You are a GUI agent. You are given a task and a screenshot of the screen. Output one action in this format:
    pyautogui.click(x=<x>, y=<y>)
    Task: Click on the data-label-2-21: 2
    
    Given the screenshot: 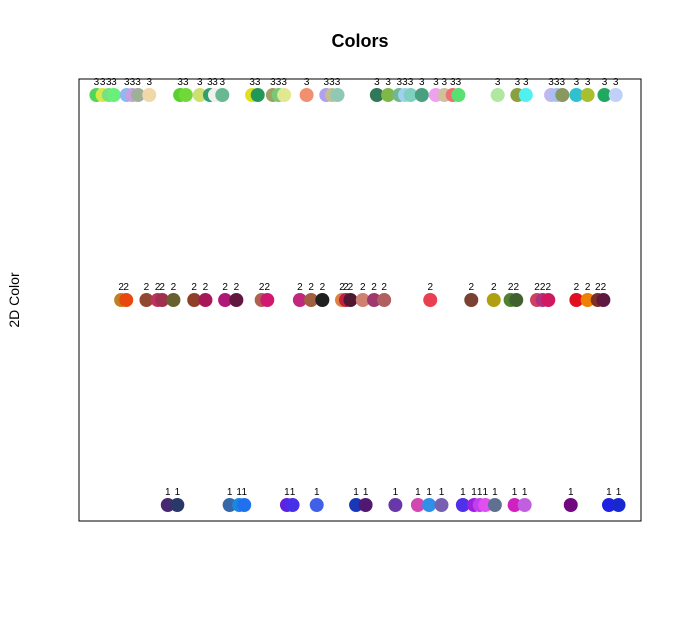 What is the action you would take?
    pyautogui.click(x=430, y=287)
    